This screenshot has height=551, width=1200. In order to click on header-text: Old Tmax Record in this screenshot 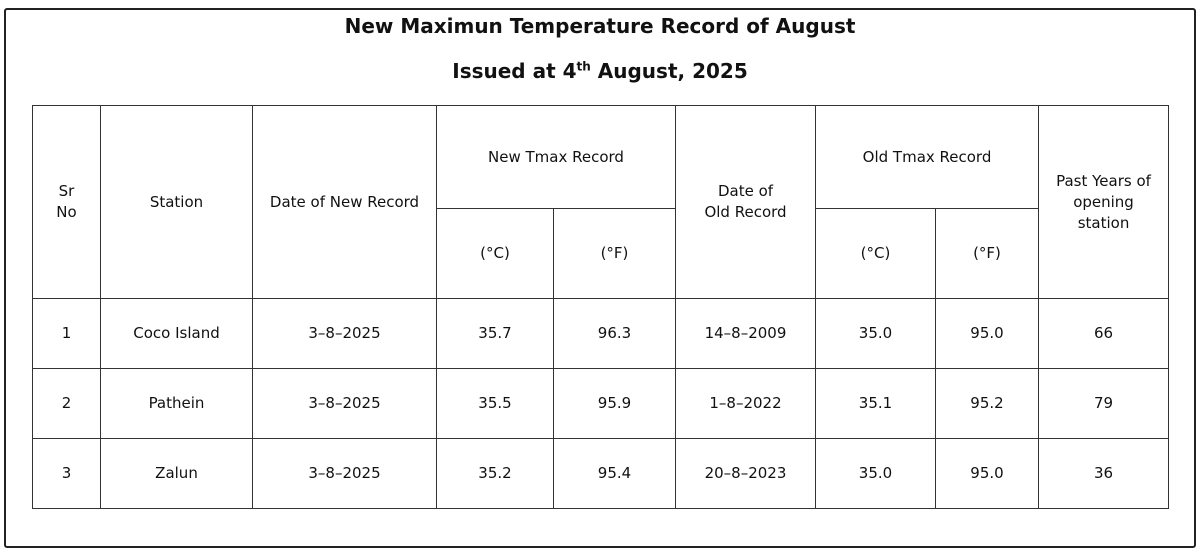, I will do `click(927, 156)`.